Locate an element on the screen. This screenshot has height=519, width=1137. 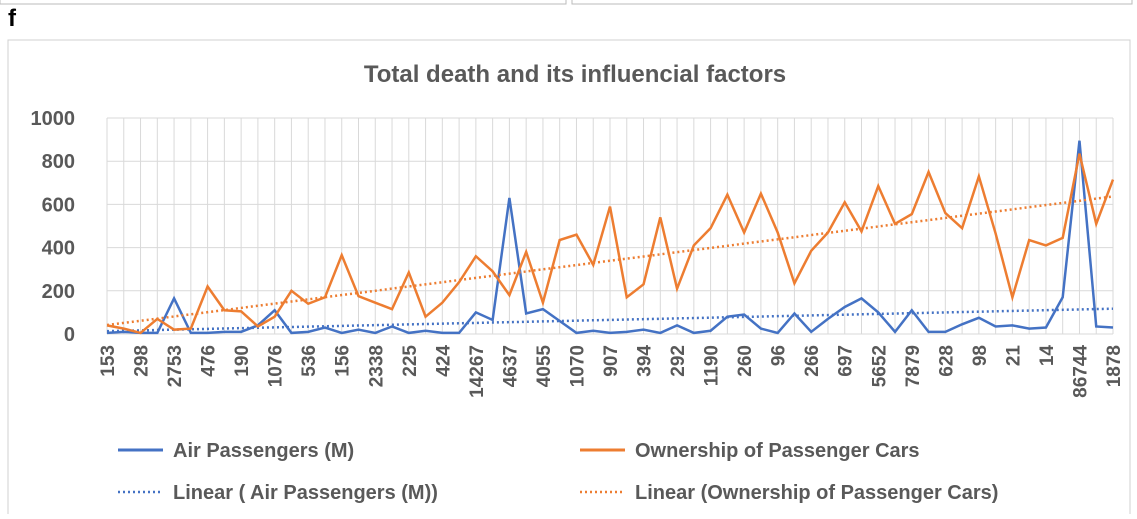
x-tick-label: 2338 is located at coordinates (376, 366).